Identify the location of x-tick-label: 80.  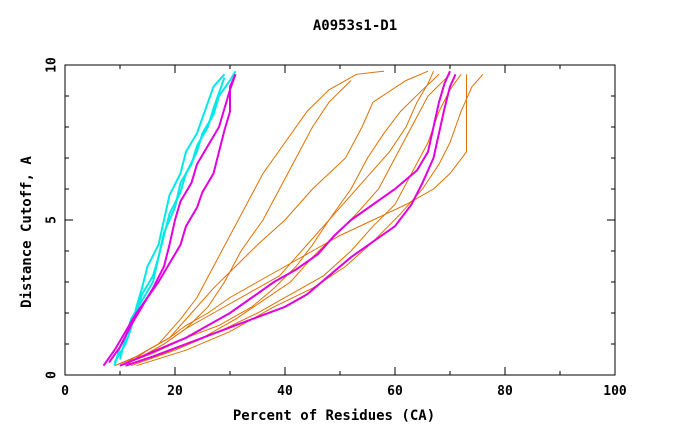
(505, 391).